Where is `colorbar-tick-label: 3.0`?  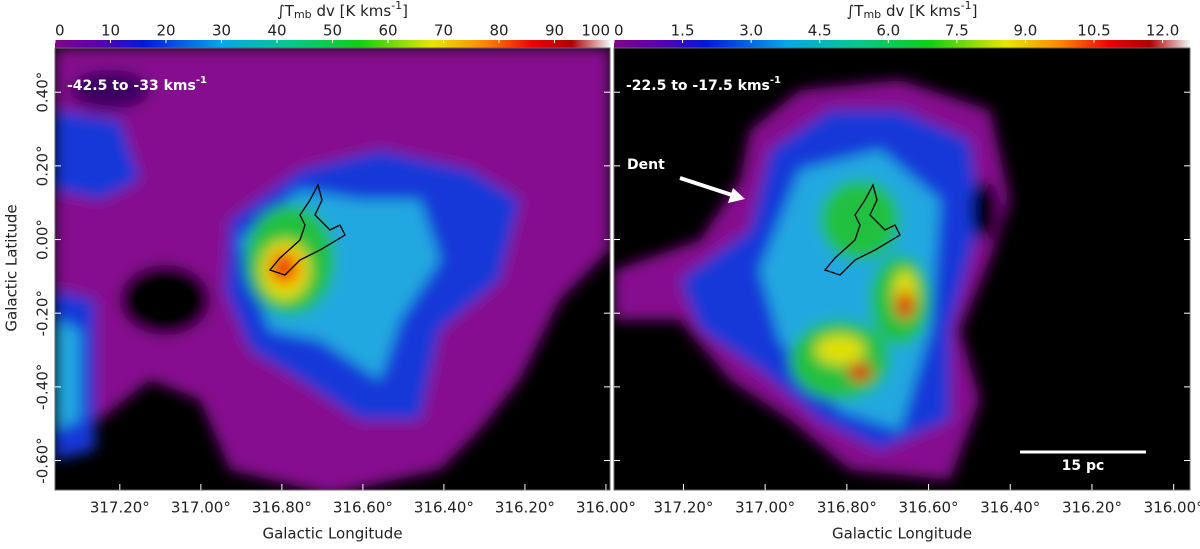
colorbar-tick-label: 3.0 is located at coordinates (751, 31).